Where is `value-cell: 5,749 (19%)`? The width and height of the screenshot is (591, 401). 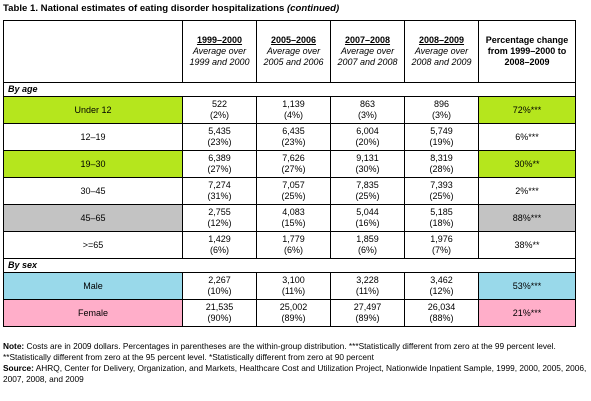 value-cell: 5,749 (19%) is located at coordinates (441, 137).